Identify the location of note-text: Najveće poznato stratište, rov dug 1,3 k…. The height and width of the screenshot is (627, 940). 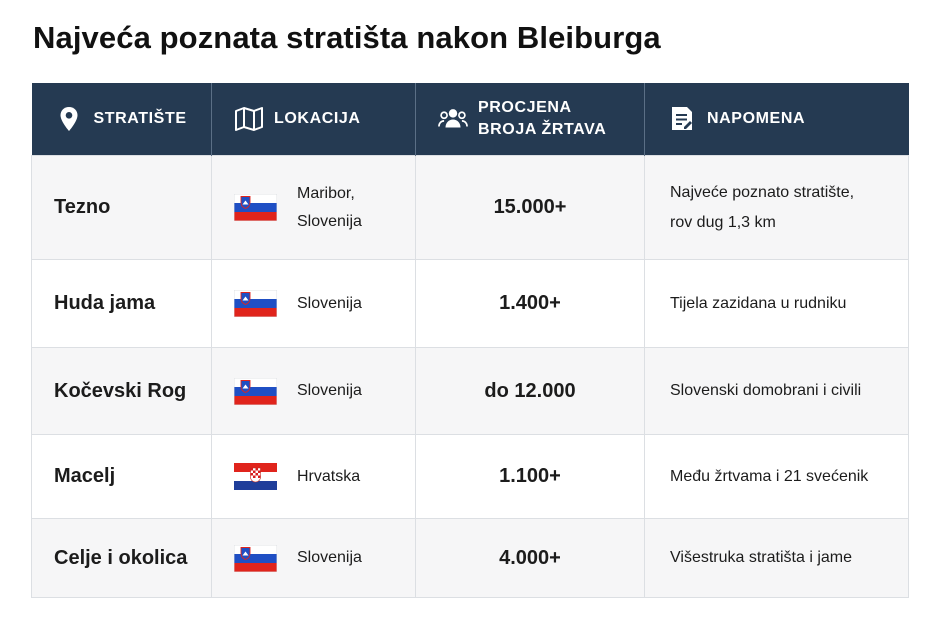
(776, 207).